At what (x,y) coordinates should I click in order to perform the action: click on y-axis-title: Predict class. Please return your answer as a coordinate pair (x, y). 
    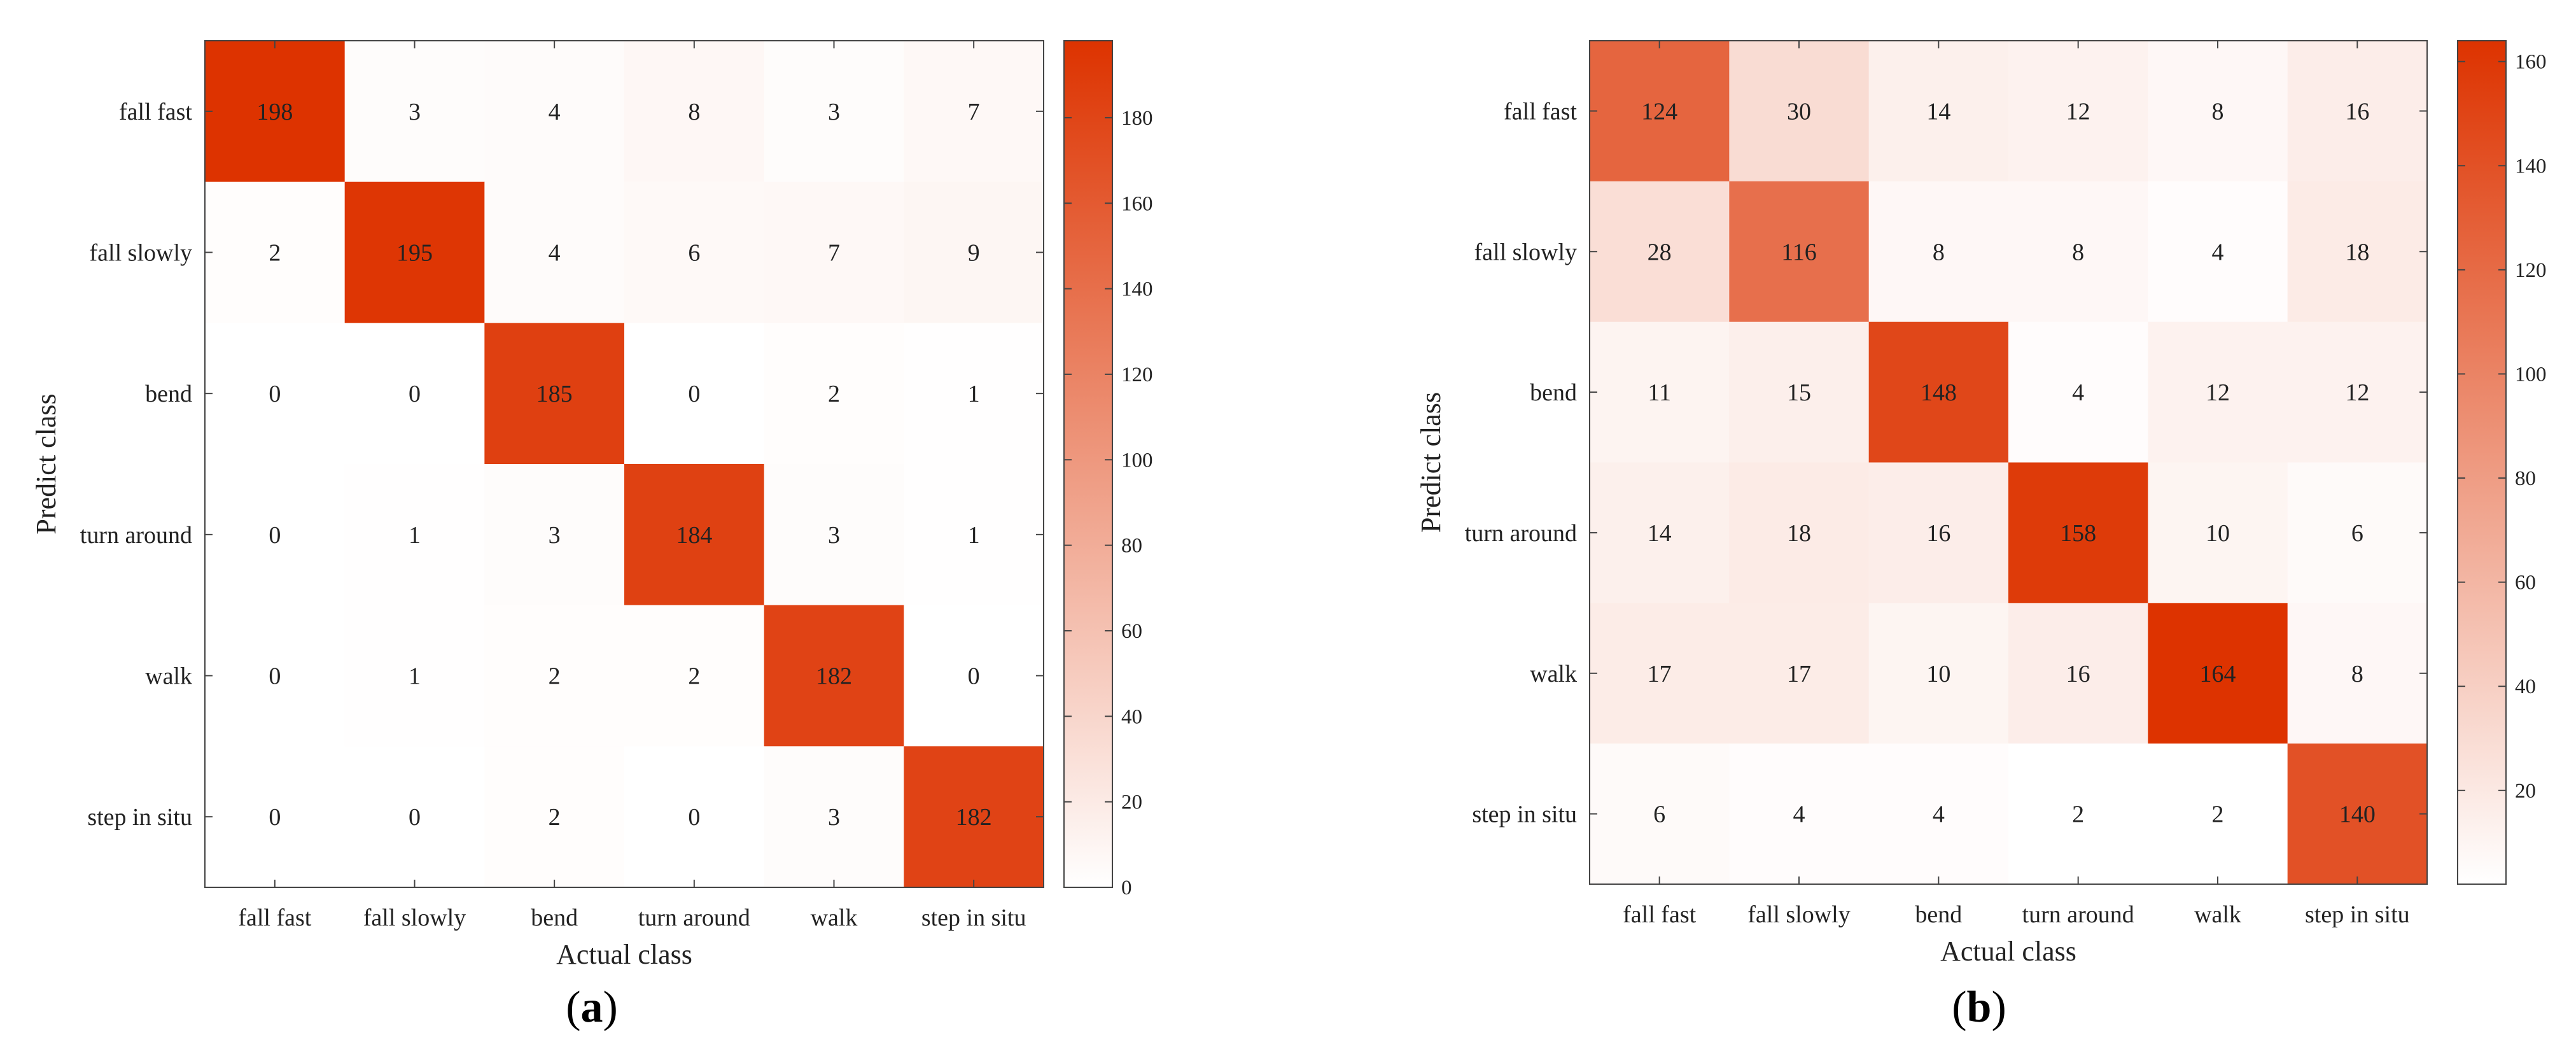
    Looking at the image, I should click on (1430, 462).